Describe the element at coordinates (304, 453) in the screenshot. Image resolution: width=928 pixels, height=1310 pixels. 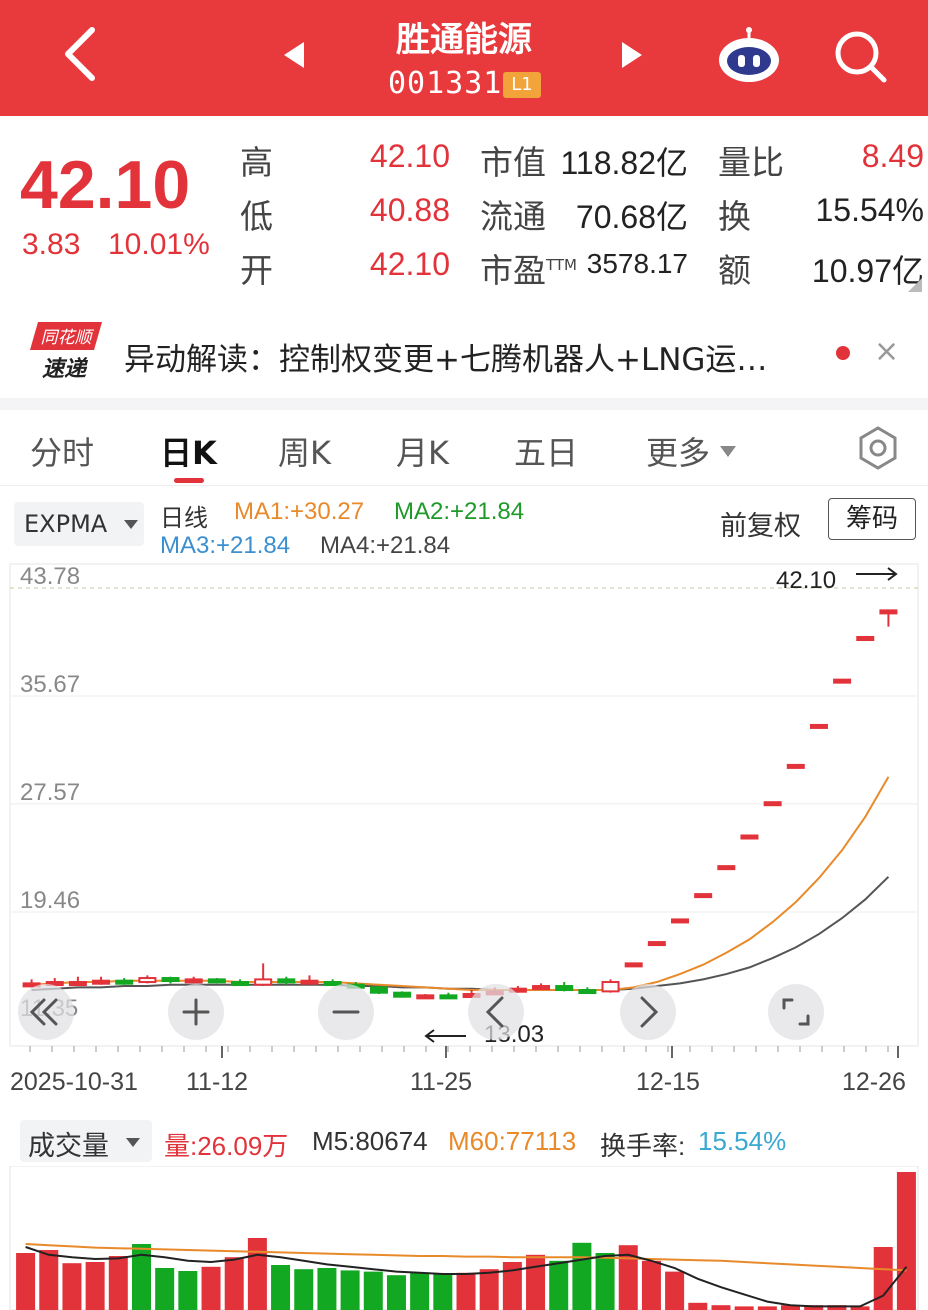
I see `tab-weekly-k: 周K` at that location.